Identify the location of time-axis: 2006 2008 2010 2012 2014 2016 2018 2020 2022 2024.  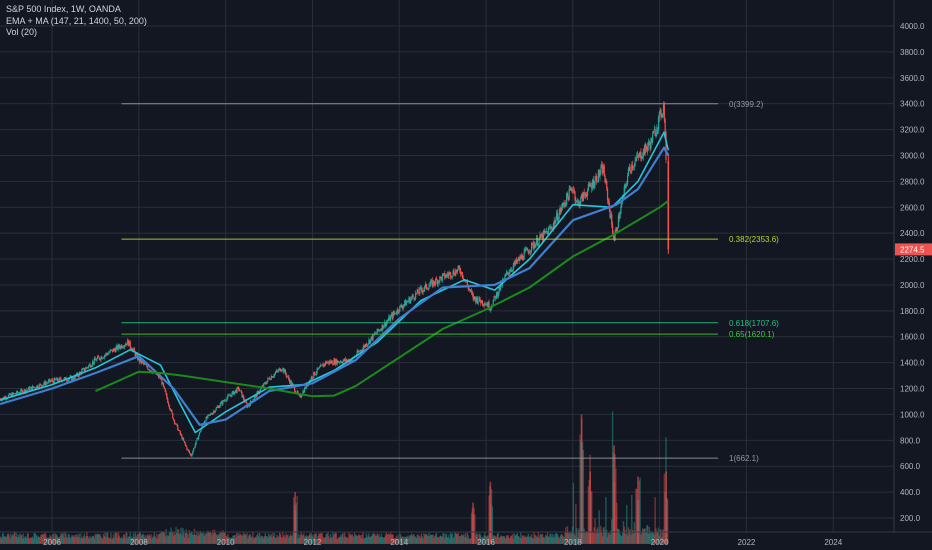
(466, 539).